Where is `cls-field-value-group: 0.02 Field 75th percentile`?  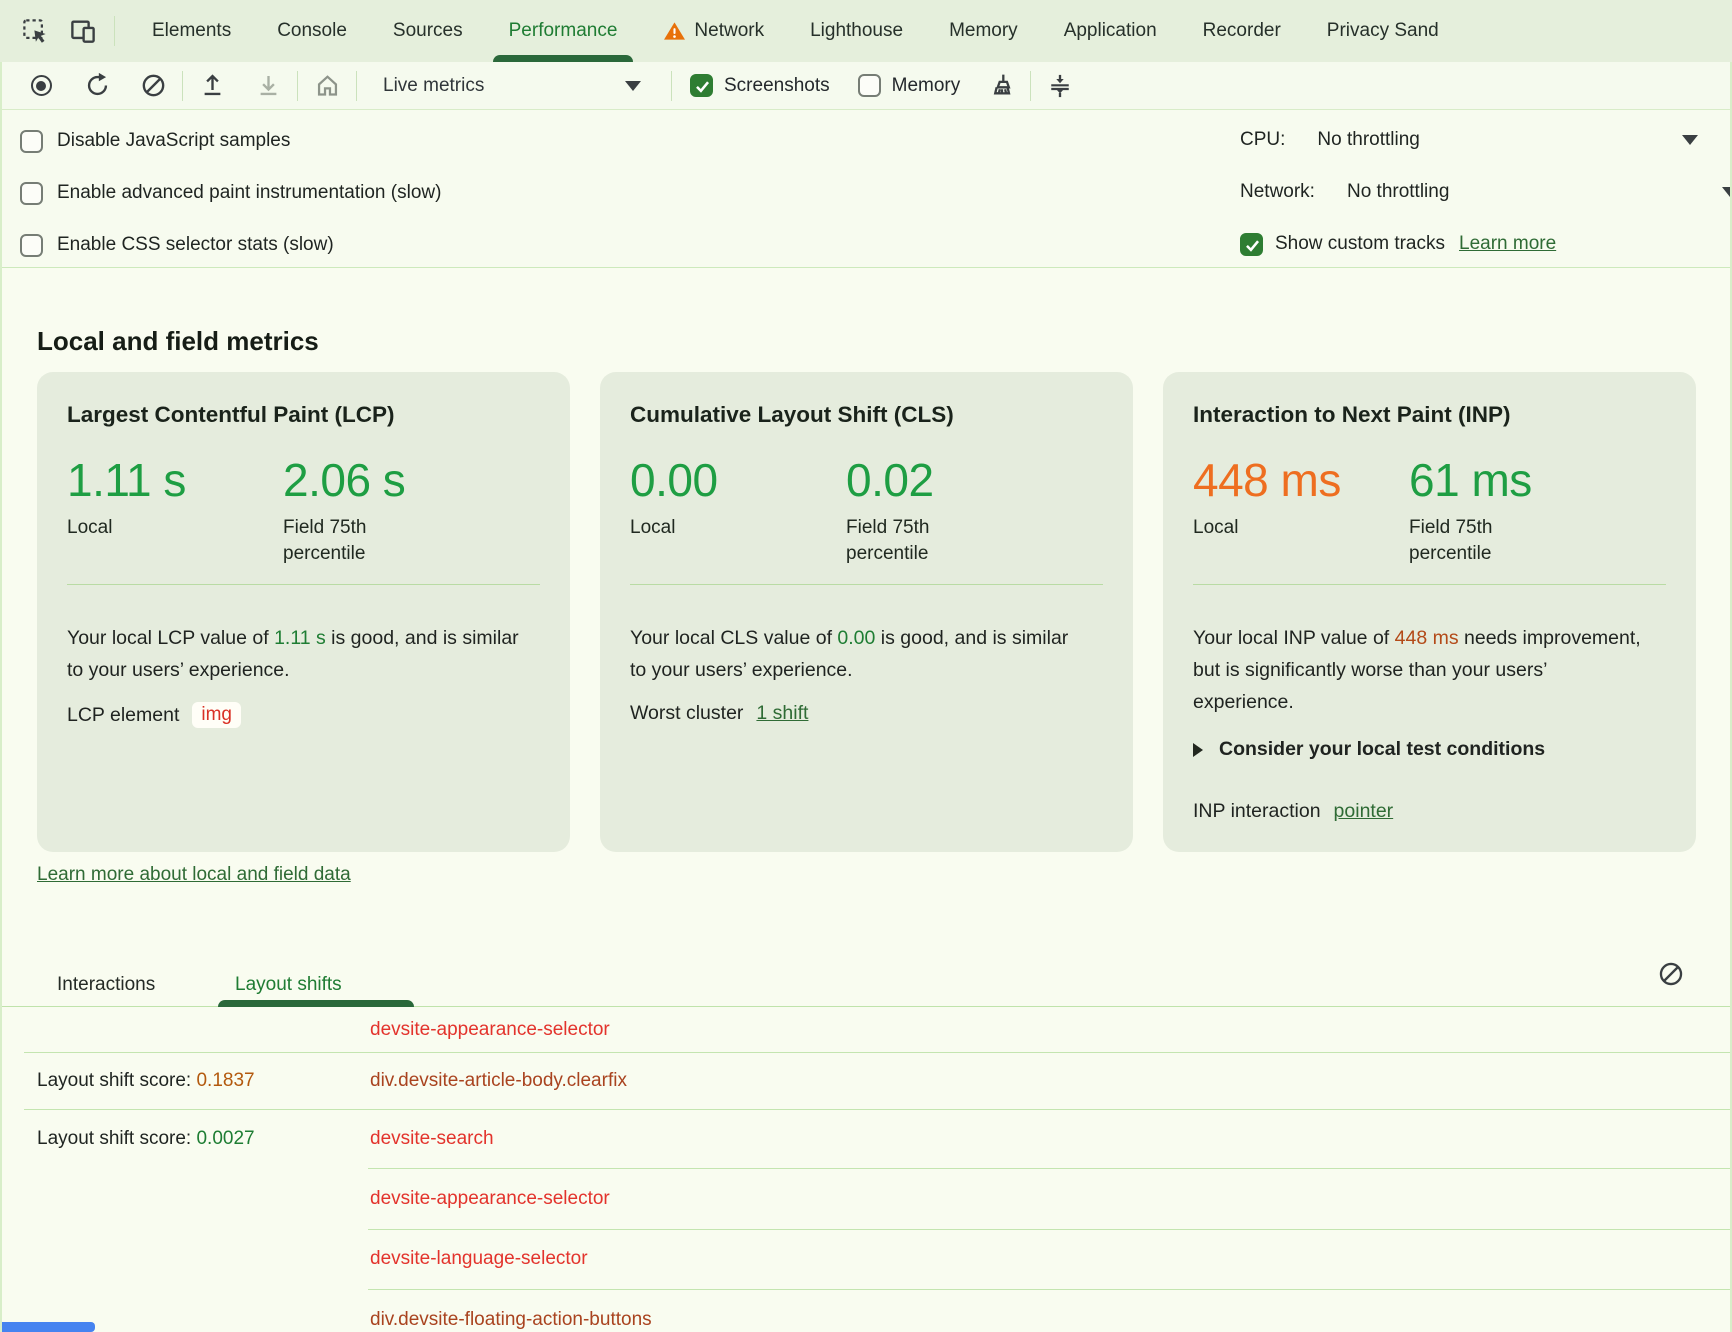 cls-field-value-group: 0.02 Field 75th percentile is located at coordinates (974, 510).